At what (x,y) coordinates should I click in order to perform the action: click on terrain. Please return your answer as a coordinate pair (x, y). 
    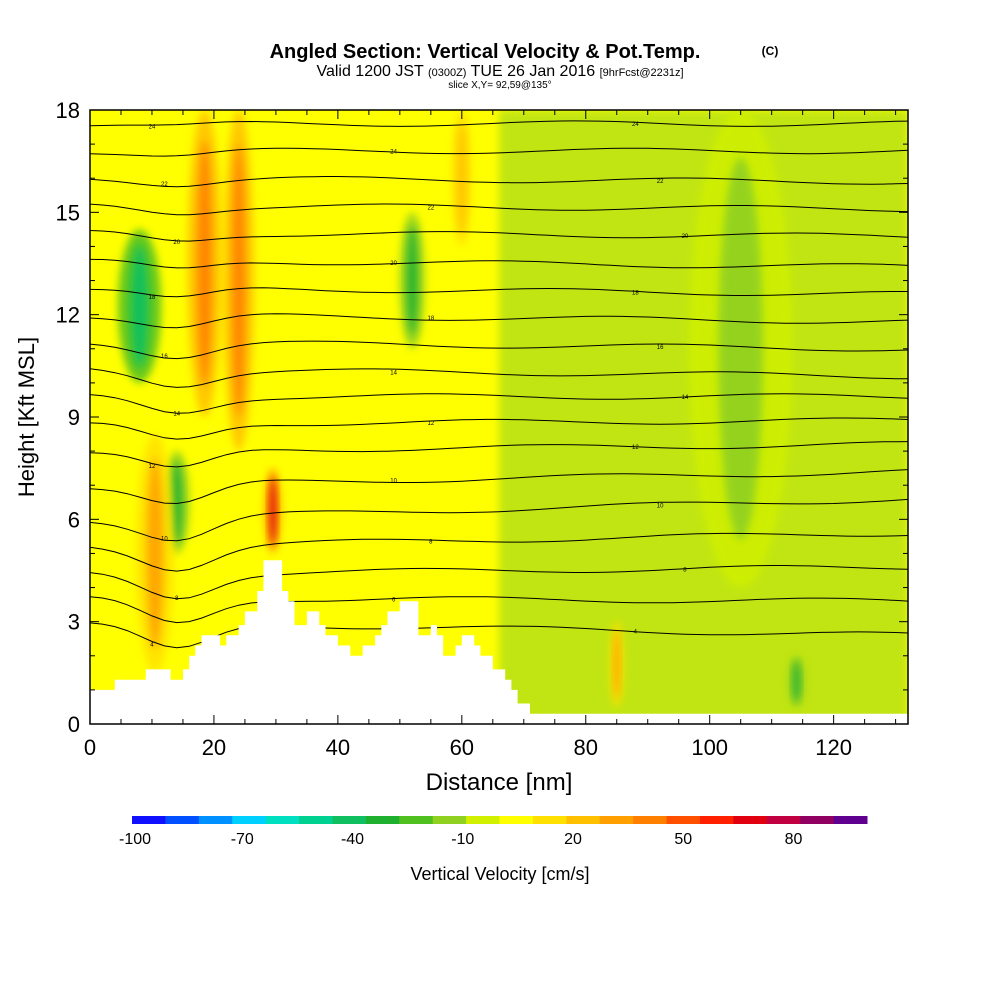
    Looking at the image, I should click on (499, 642).